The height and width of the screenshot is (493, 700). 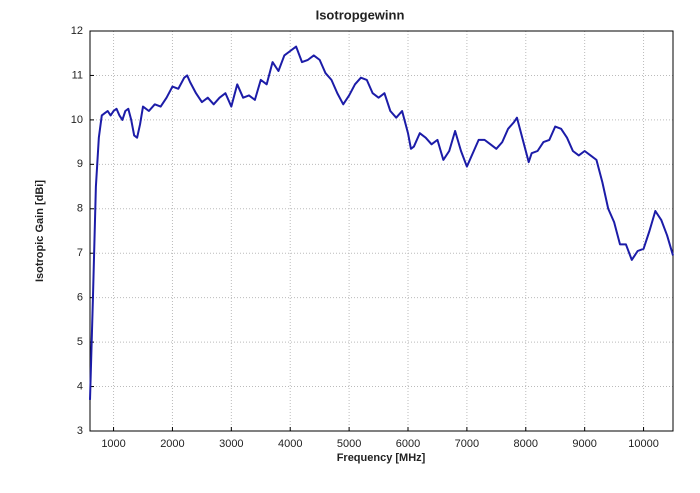 I want to click on y-tick-label: 5, so click(x=80, y=342).